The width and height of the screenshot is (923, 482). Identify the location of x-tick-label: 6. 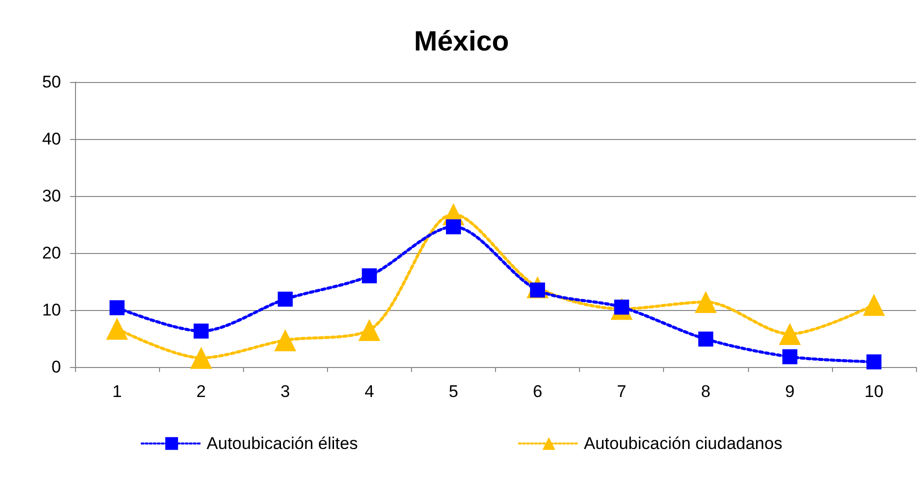
(537, 391).